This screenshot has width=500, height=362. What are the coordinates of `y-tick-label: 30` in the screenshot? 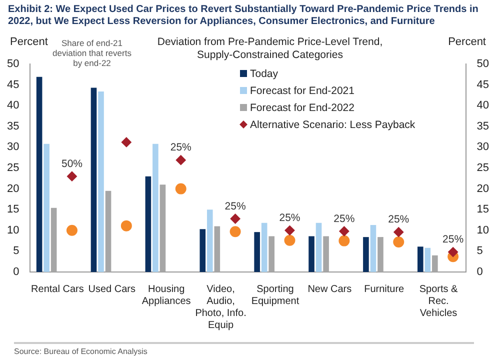 It's located at (13, 147).